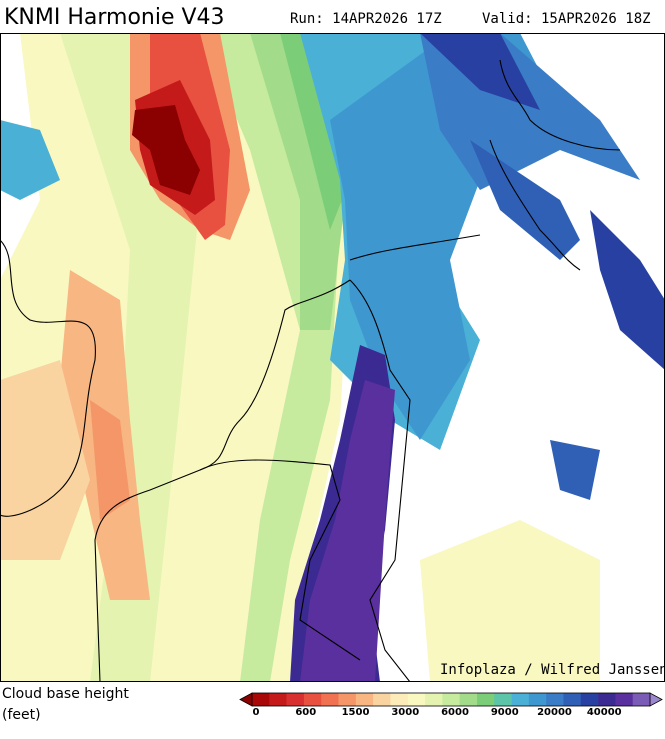 The width and height of the screenshot is (665, 739). I want to click on colorbar-label: 1500, so click(356, 712).